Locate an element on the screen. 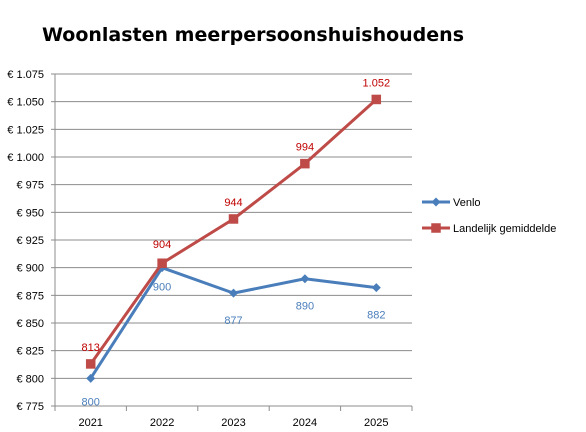  y-tick-label: € 925 is located at coordinates (30, 241).